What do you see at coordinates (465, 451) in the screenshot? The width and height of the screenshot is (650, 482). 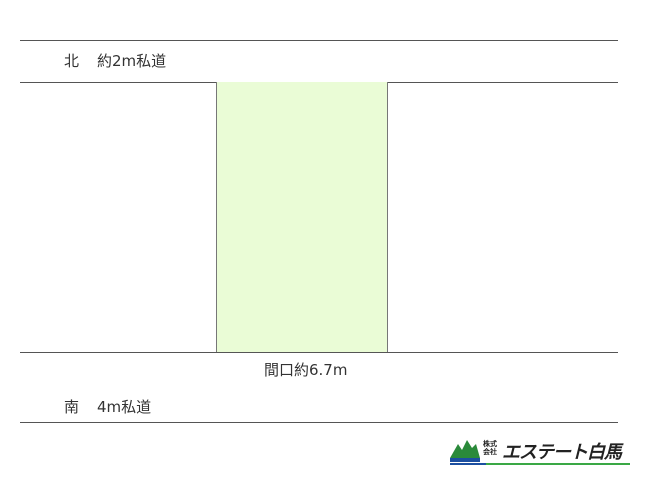 I see `mountain-logo-icon` at bounding box center [465, 451].